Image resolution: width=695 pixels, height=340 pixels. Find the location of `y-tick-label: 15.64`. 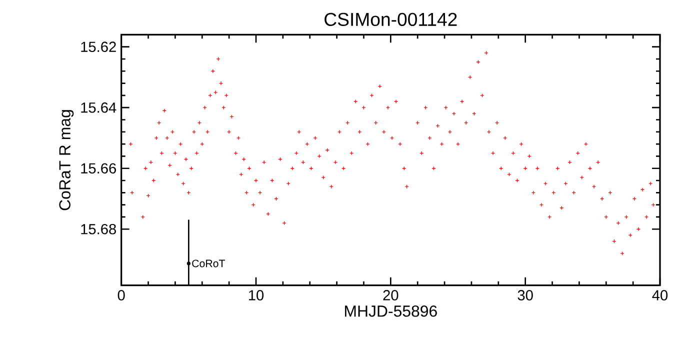

y-tick-label: 15.64 is located at coordinates (98, 107).